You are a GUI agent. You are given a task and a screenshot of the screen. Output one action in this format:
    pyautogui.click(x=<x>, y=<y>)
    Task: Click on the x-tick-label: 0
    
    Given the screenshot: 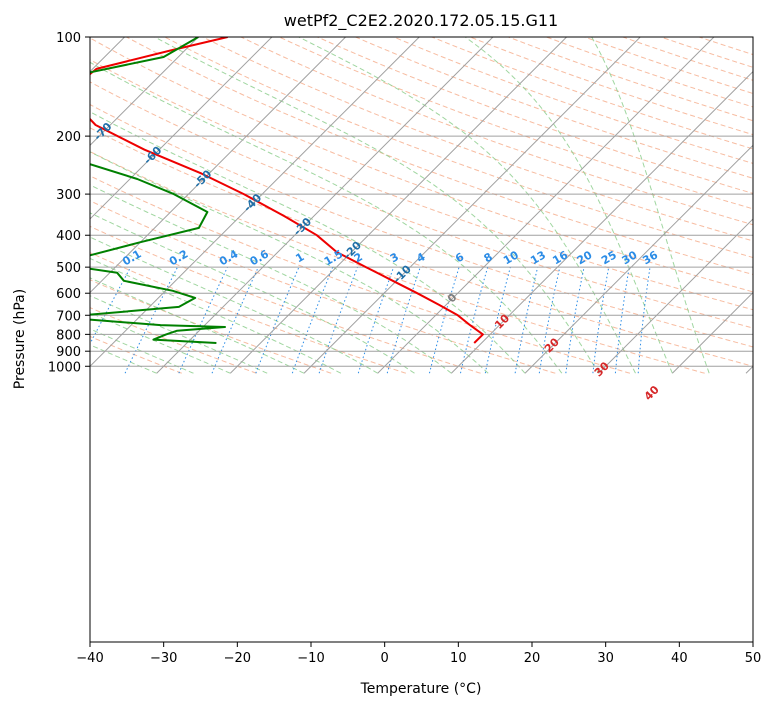 What is the action you would take?
    pyautogui.click(x=385, y=658)
    